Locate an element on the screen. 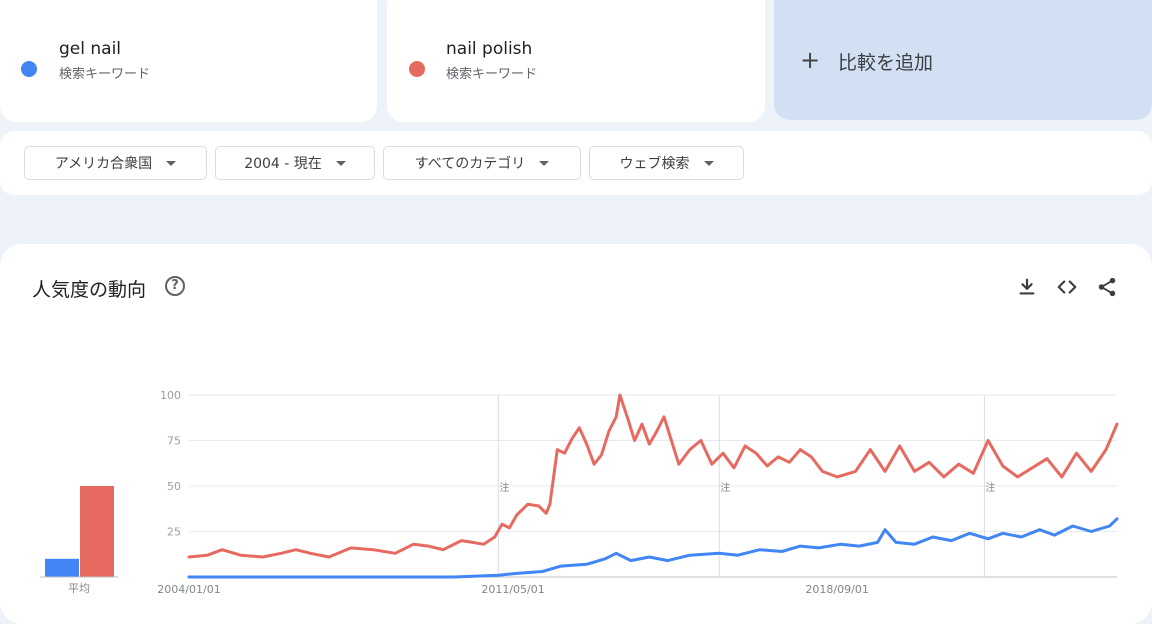 This screenshot has width=1152, height=624. search-type-dropdown: ウェブ検索 is located at coordinates (666, 163).